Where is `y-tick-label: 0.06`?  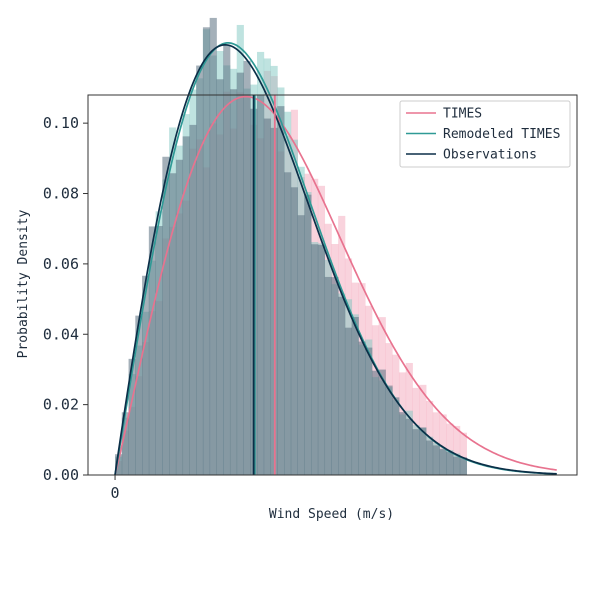 y-tick-label: 0.06 is located at coordinates (61, 264).